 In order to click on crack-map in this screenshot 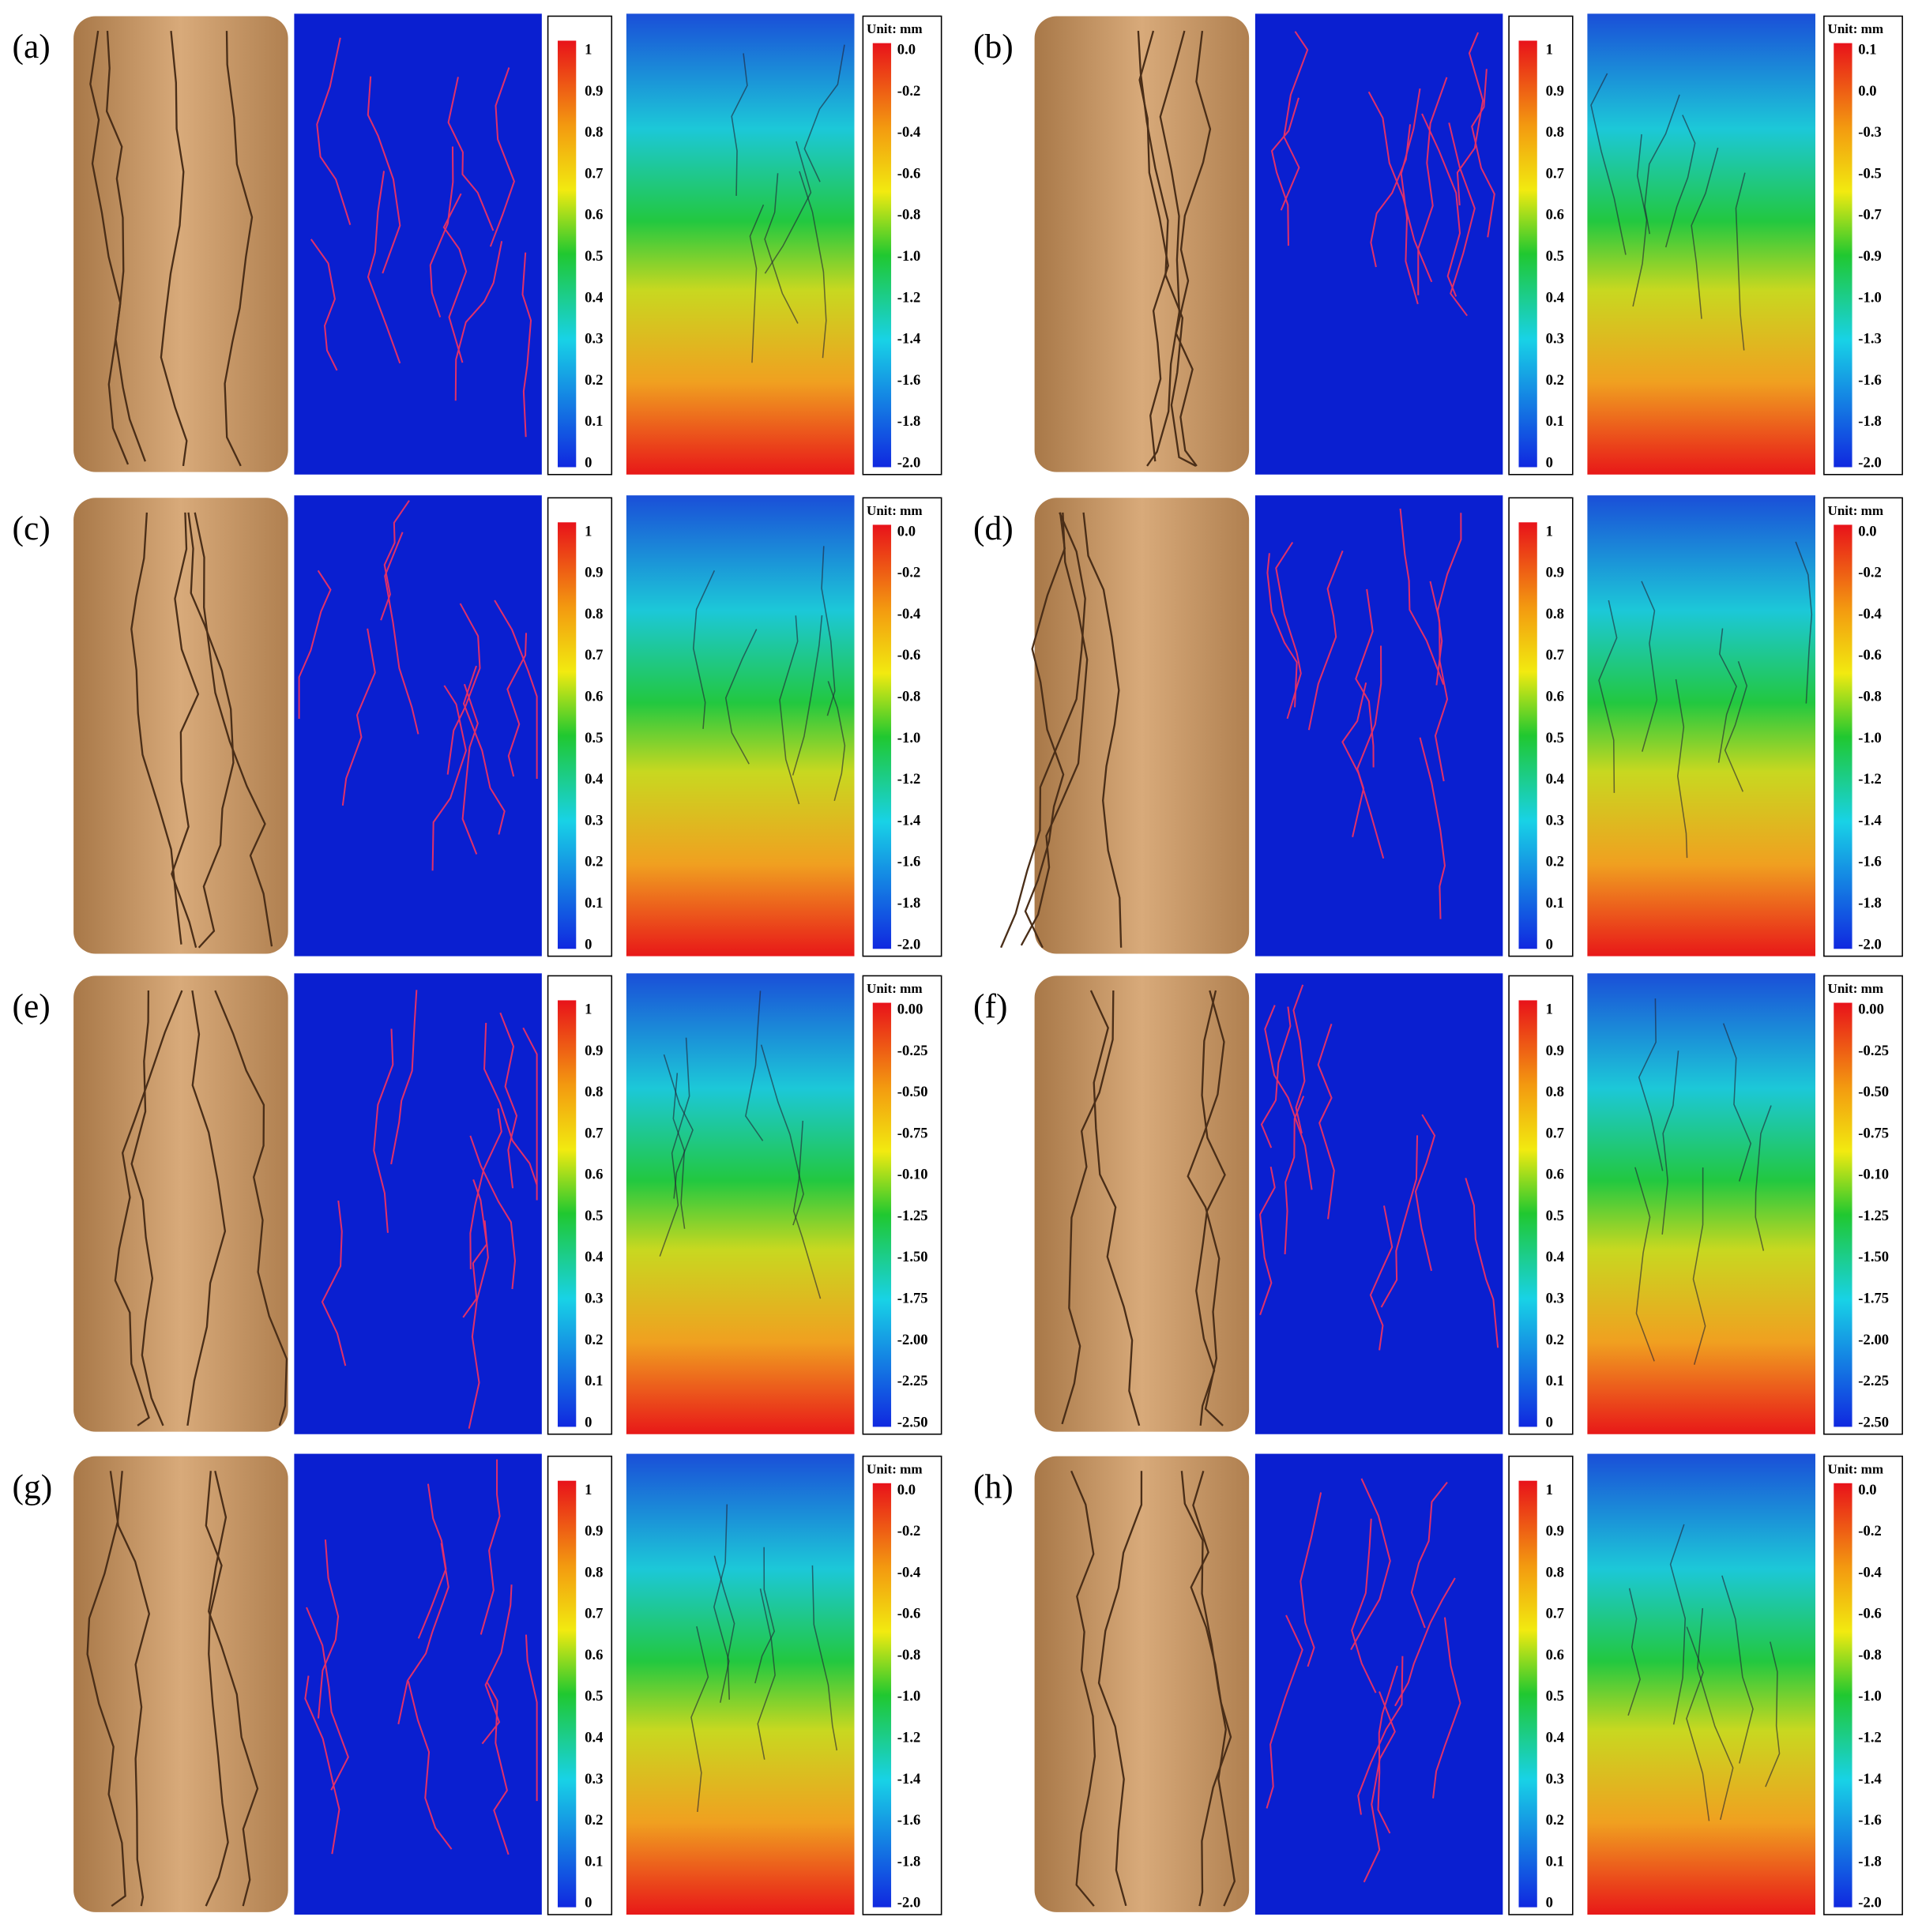, I will do `click(1378, 1203)`.